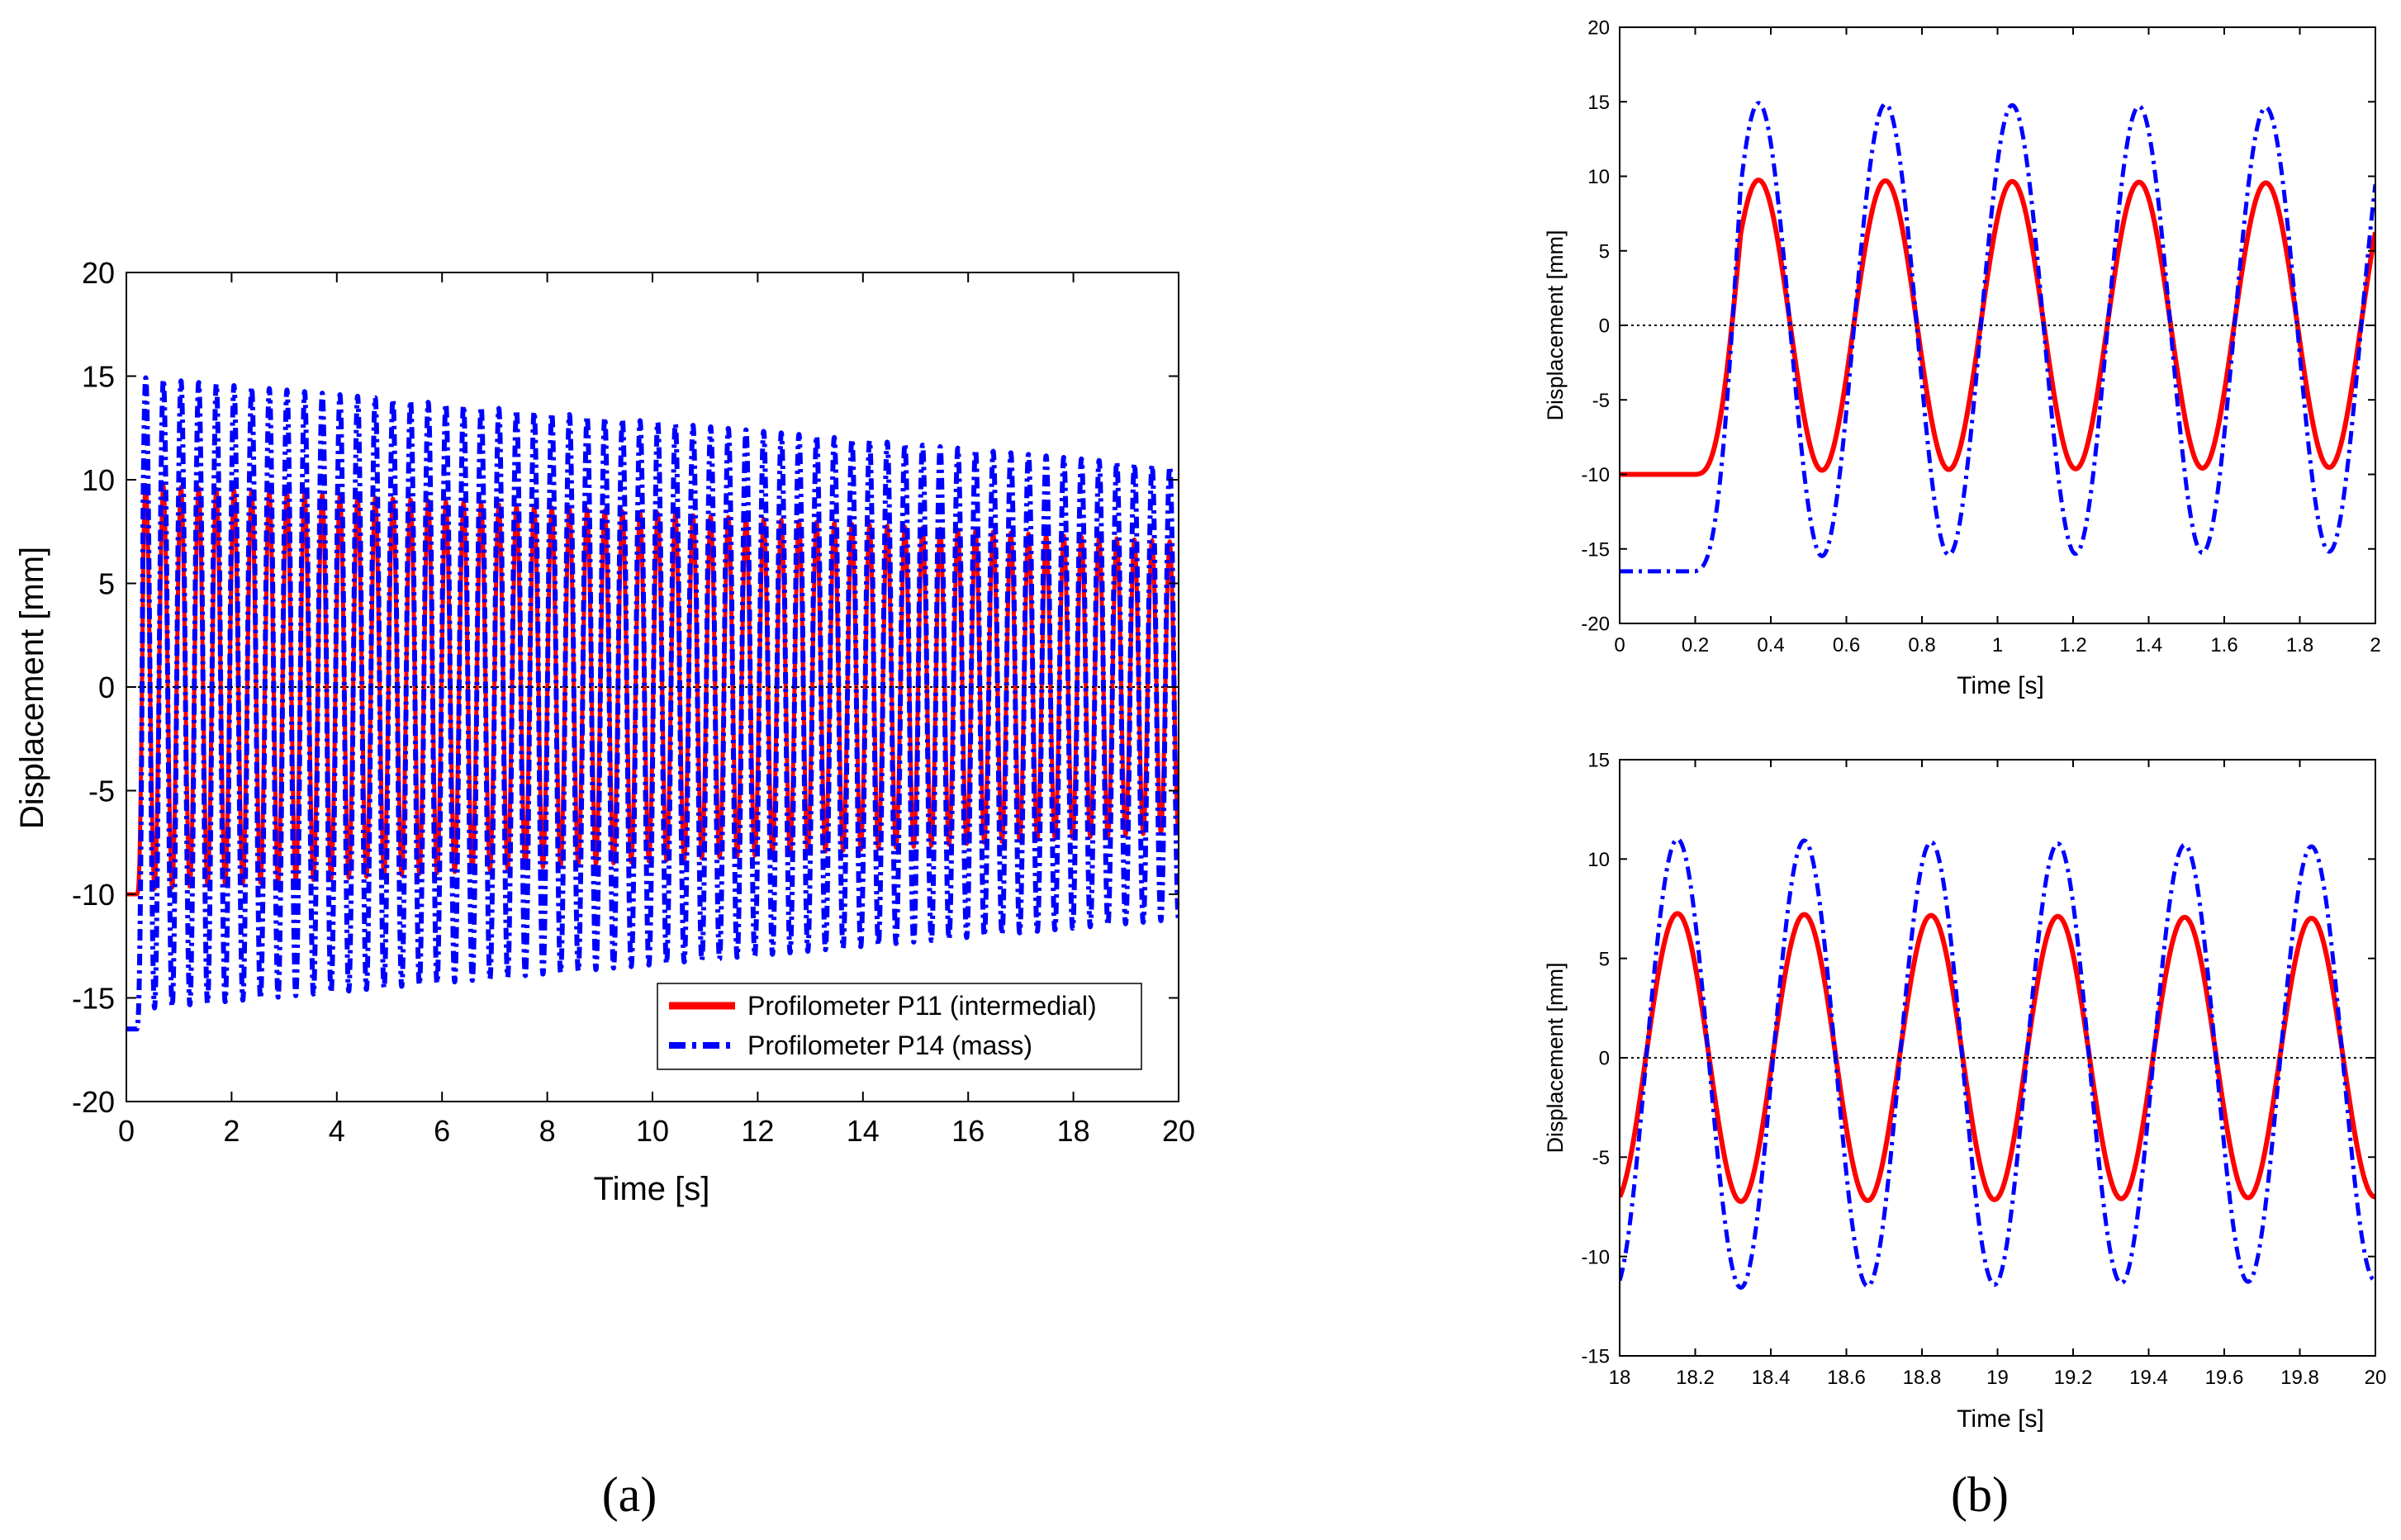 This screenshot has height=1540, width=2401. Describe the element at coordinates (1997, 327) in the screenshot. I see `chart-b-top-series-p11-line` at that location.